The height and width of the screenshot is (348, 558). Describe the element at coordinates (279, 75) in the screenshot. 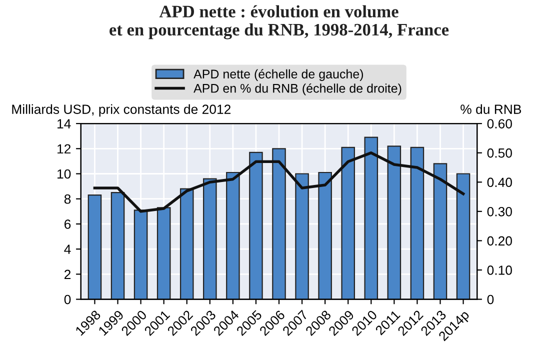

I see `legend-label: APD nette (échelle de gauche)` at that location.